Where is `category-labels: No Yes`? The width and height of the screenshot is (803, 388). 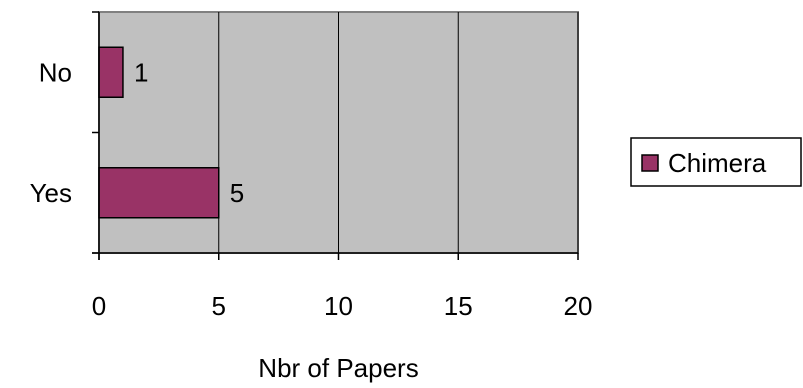
category-labels: No Yes is located at coordinates (51, 132).